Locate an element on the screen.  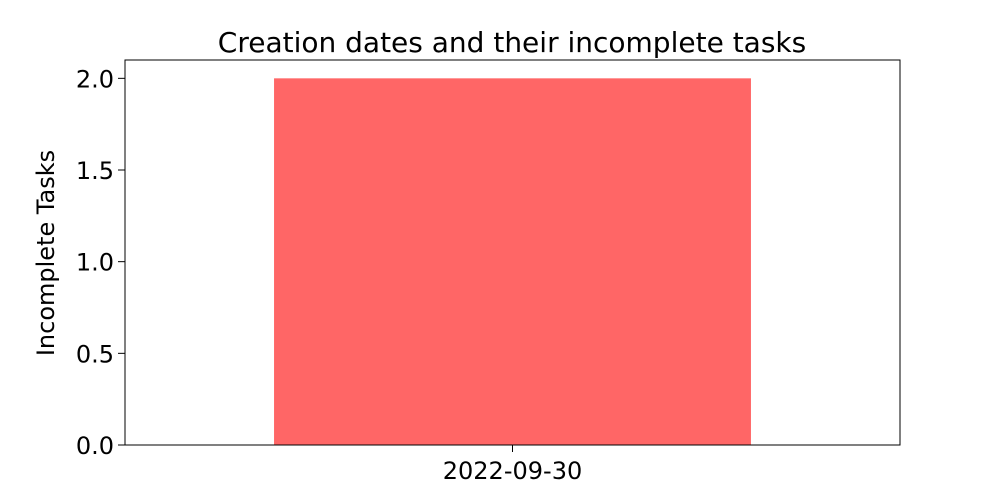
y-tick-label: 2.0 is located at coordinates (95, 79).